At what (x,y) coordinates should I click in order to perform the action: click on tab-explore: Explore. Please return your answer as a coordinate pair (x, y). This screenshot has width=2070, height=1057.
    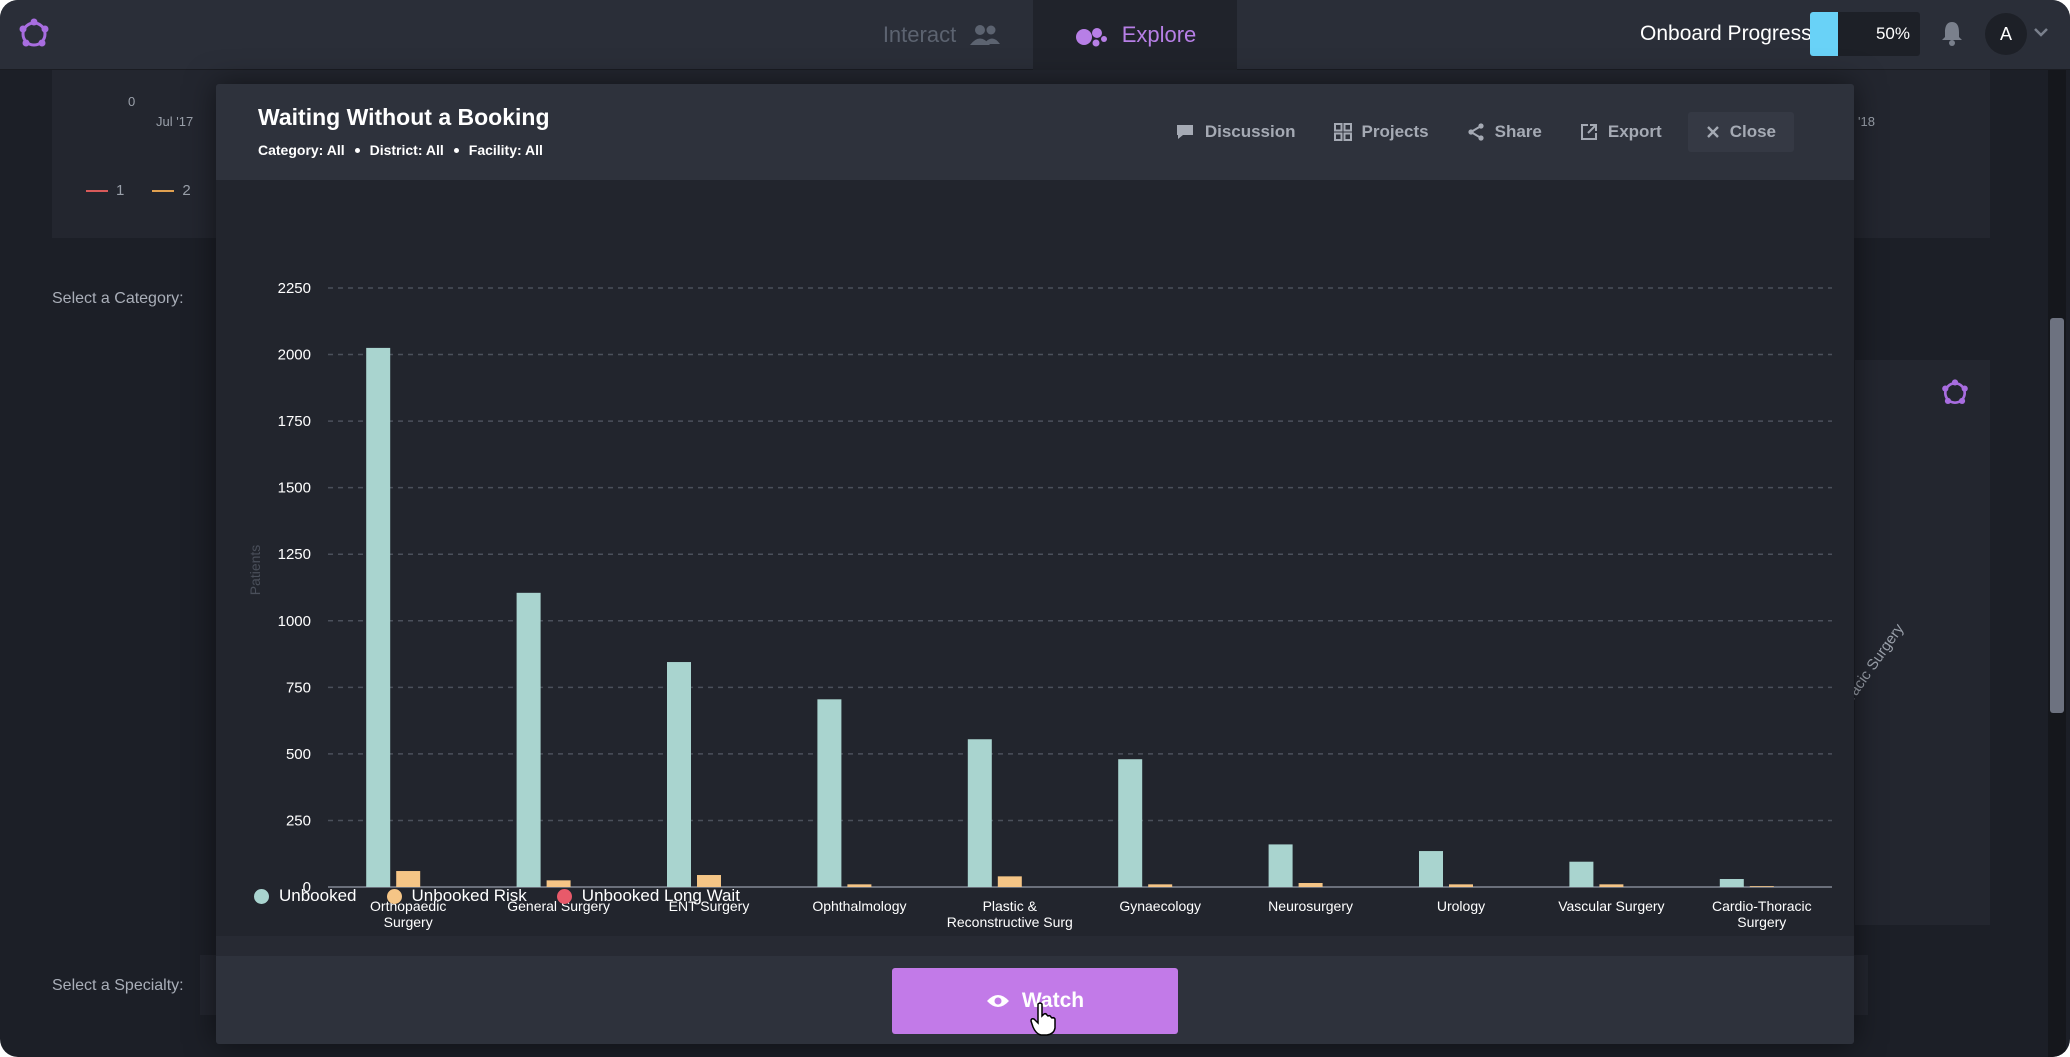
    Looking at the image, I should click on (1135, 35).